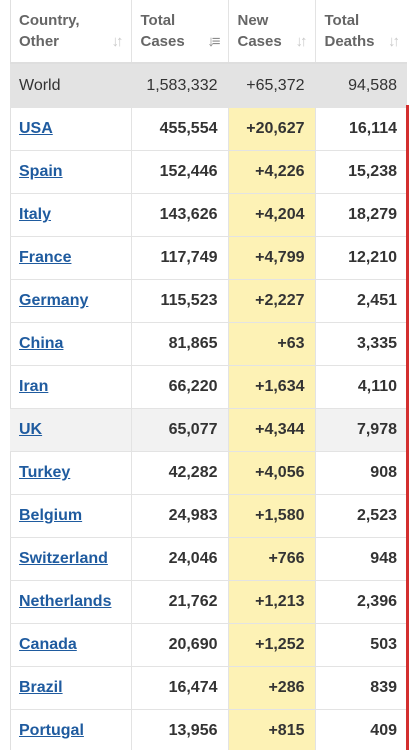 This screenshot has height=750, width=409. What do you see at coordinates (361, 430) in the screenshot?
I see `total-deaths-cell: 7,978` at bounding box center [361, 430].